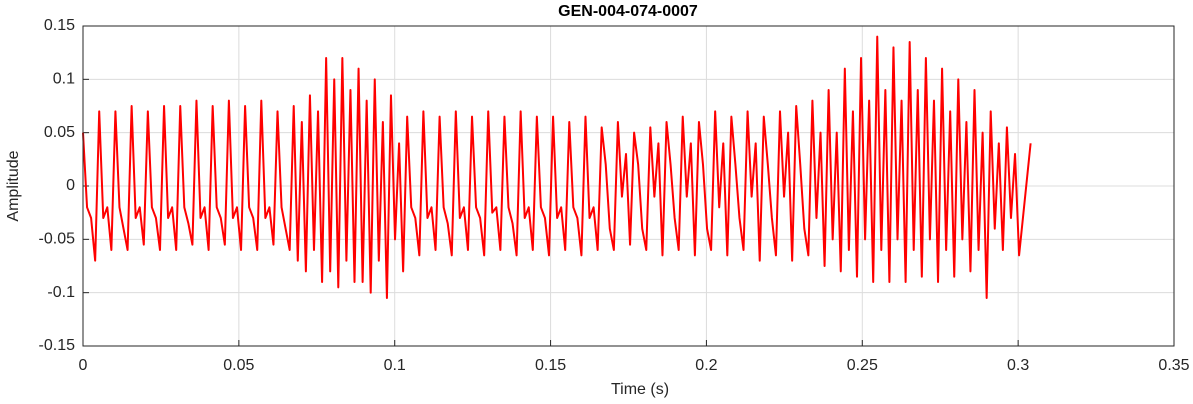 This screenshot has height=404, width=1193. I want to click on x-tick-label: 0.2, so click(706, 365).